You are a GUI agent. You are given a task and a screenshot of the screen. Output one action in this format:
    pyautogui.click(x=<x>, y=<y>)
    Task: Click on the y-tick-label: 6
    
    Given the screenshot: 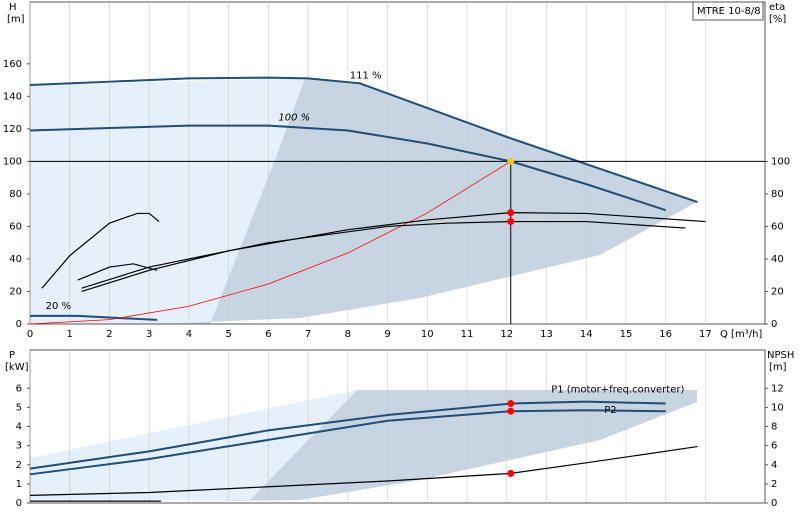 What is the action you would take?
    pyautogui.click(x=19, y=388)
    